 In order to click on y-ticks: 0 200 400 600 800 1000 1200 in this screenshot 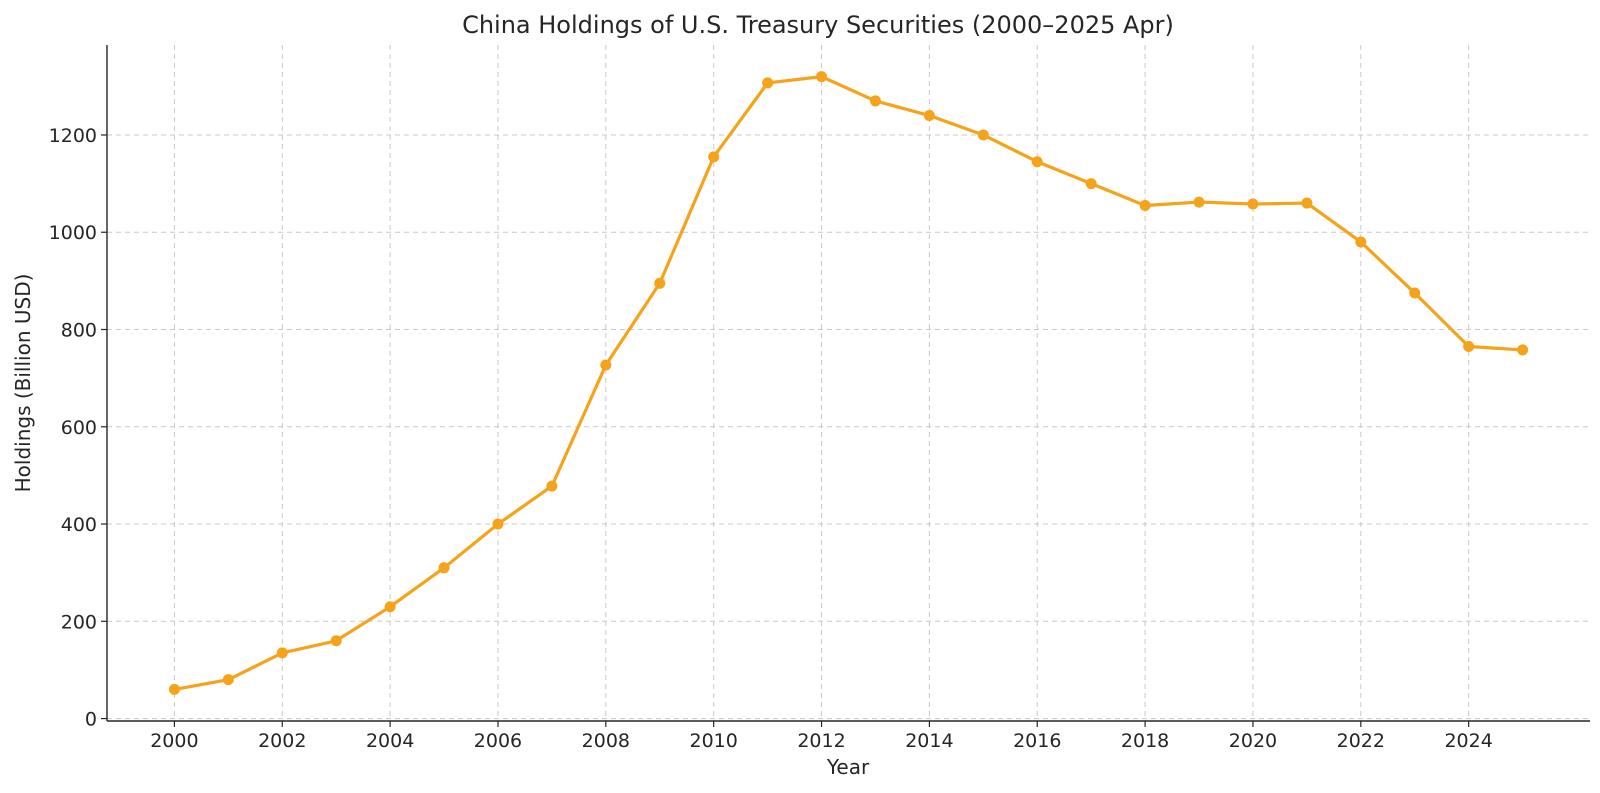, I will do `click(78, 428)`.